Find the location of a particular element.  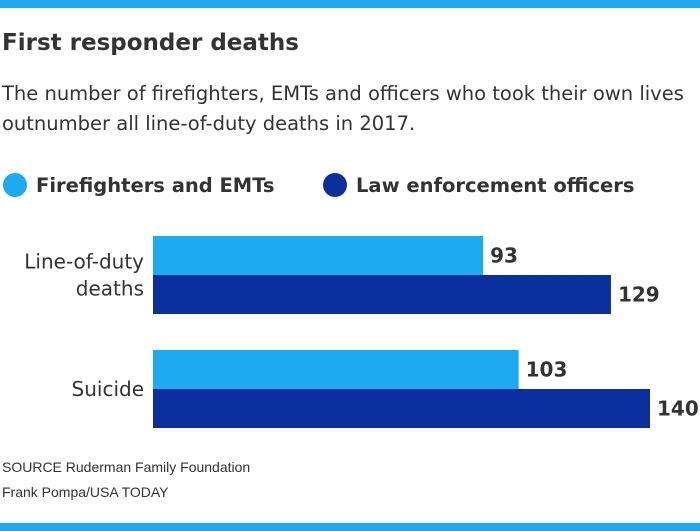

category-label-suicide: Suicide is located at coordinates (108, 389).